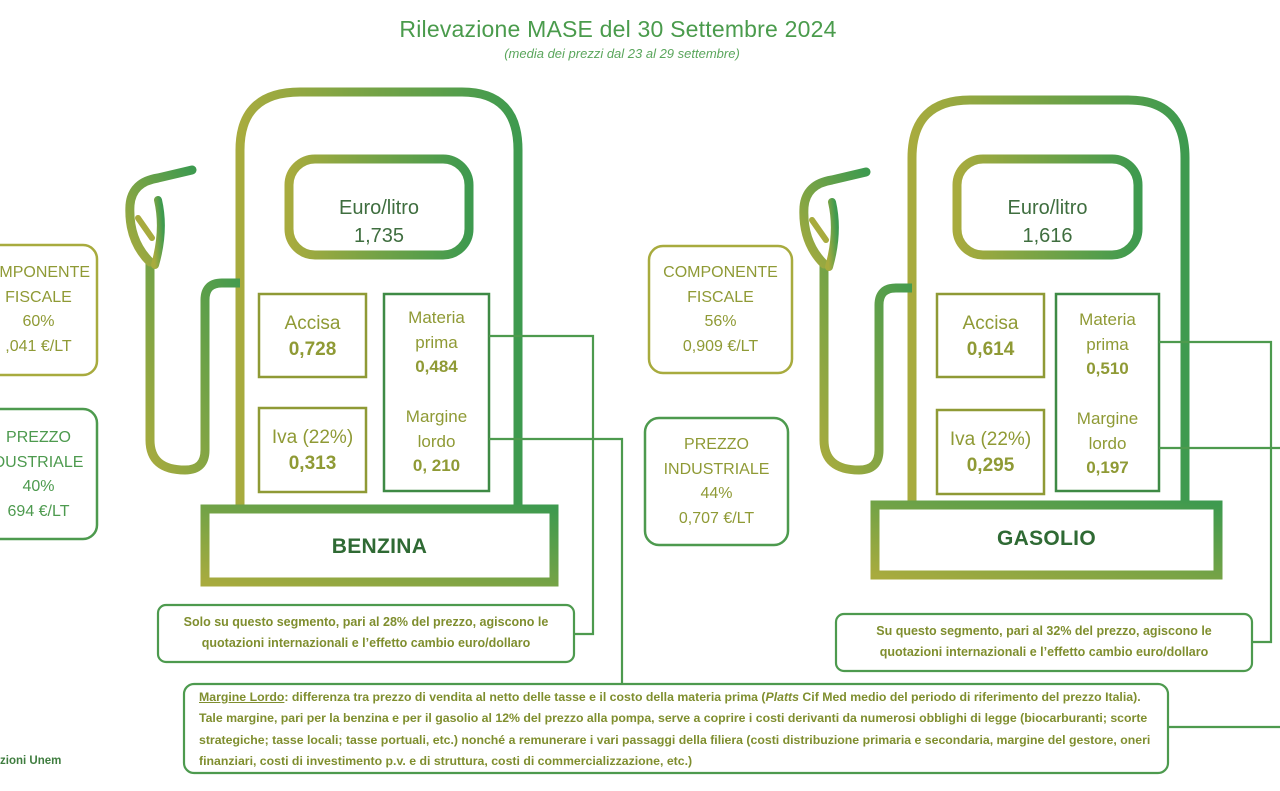 The height and width of the screenshot is (791, 1280). I want to click on benzina-price-label: Euro/litro, so click(379, 208).